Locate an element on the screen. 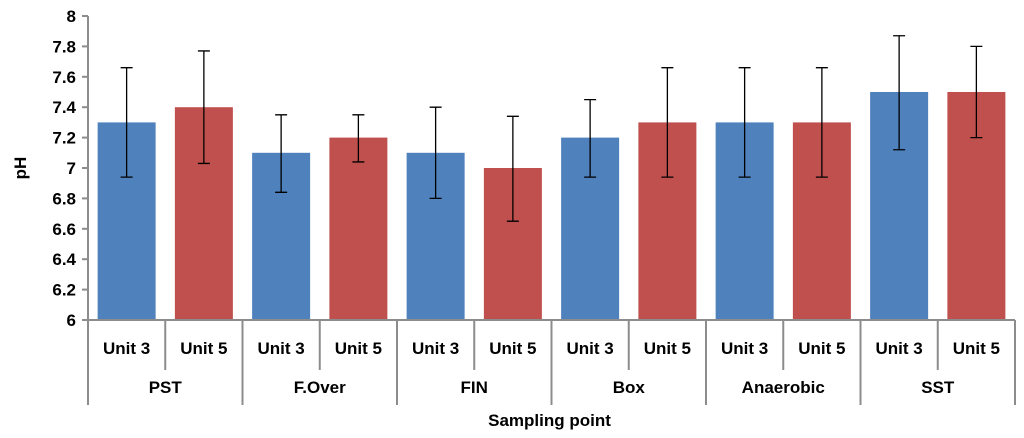 The height and width of the screenshot is (438, 1024). group-label: Box is located at coordinates (629, 387).